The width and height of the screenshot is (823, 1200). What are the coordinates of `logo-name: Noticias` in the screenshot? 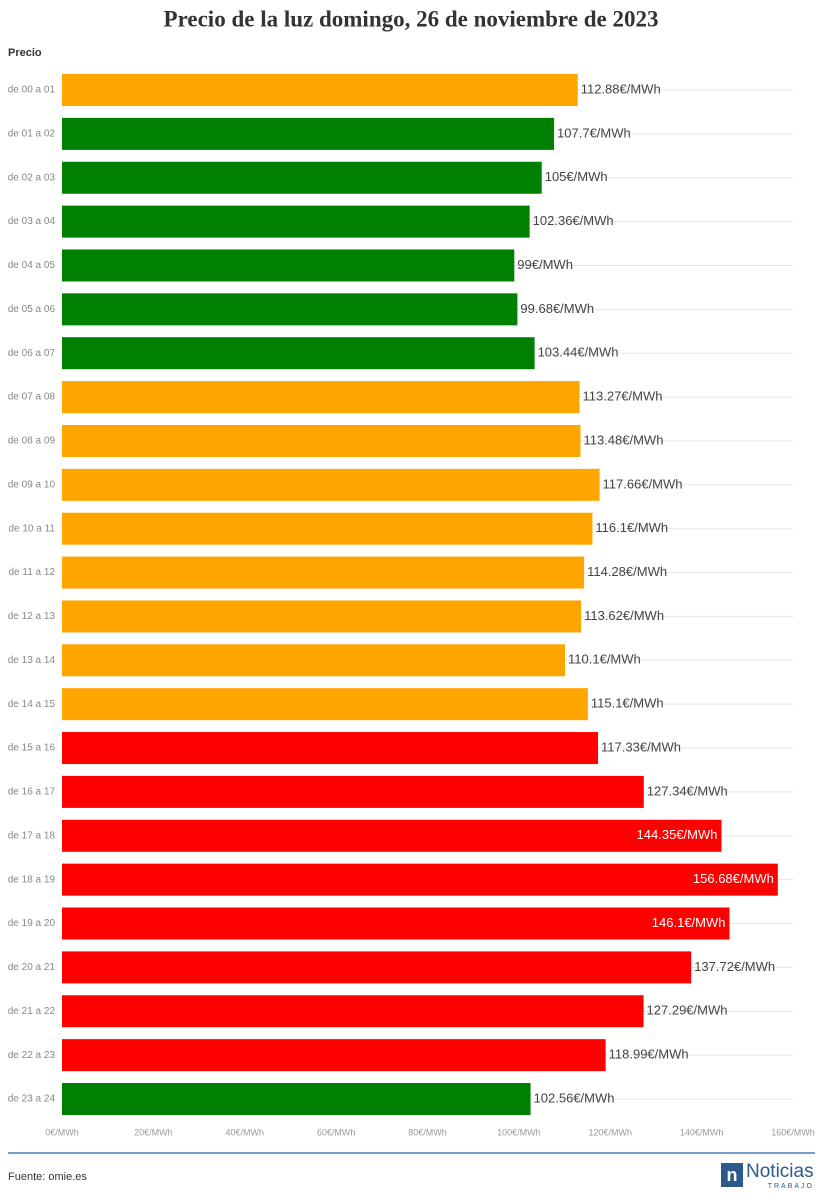 It's located at (780, 1171).